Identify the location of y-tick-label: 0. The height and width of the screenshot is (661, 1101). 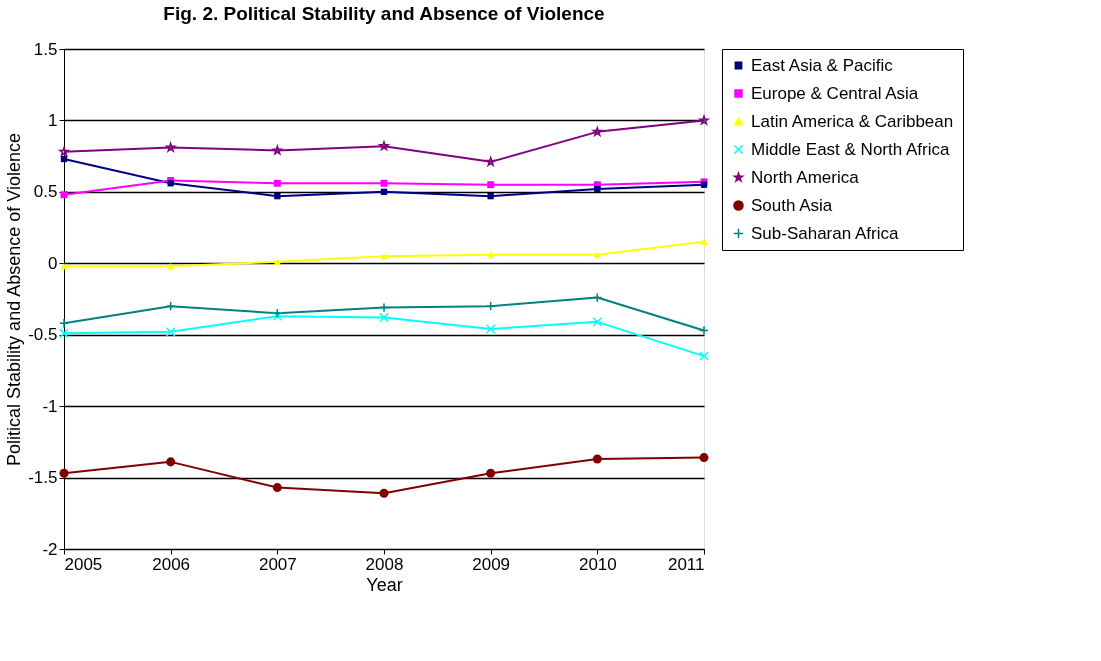
(53, 263).